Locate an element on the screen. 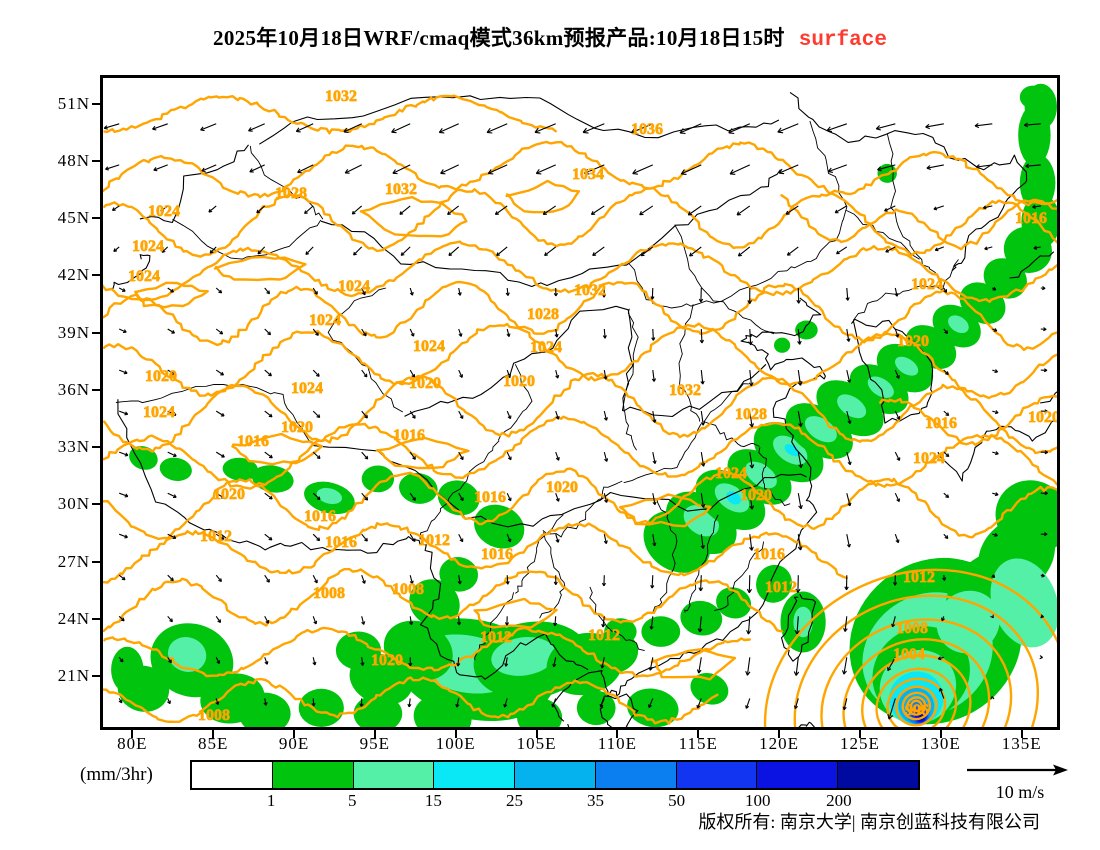 The height and width of the screenshot is (850, 1100). y-tick-label: 36N is located at coordinates (73, 389).